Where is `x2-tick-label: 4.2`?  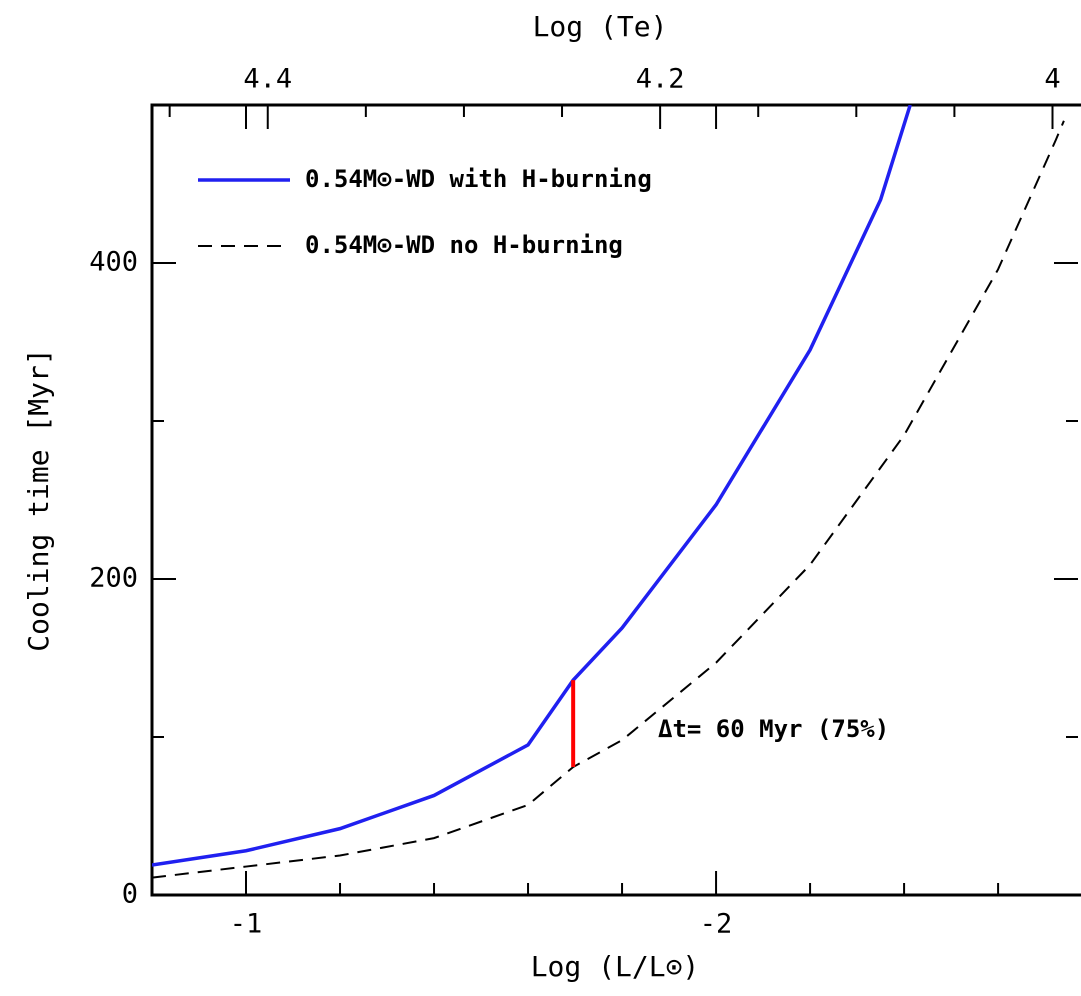
x2-tick-label: 4.2 is located at coordinates (660, 79).